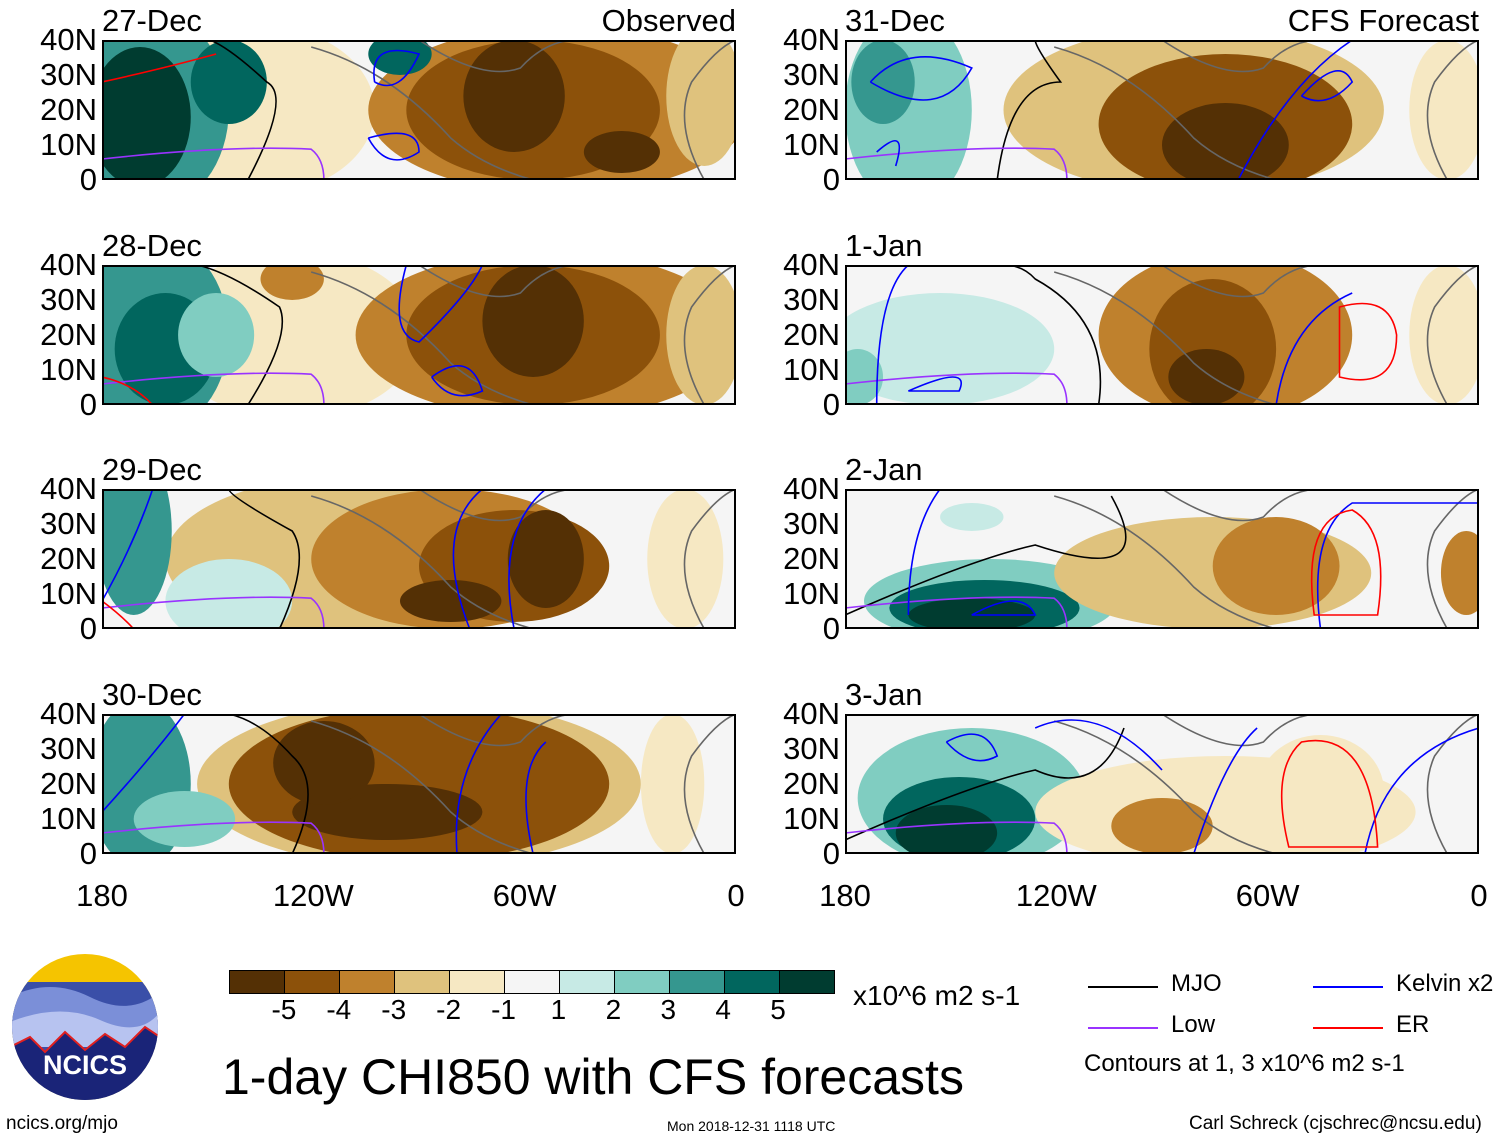 This screenshot has width=1510, height=1141. I want to click on panel-date-label: 27-Dec, so click(152, 20).